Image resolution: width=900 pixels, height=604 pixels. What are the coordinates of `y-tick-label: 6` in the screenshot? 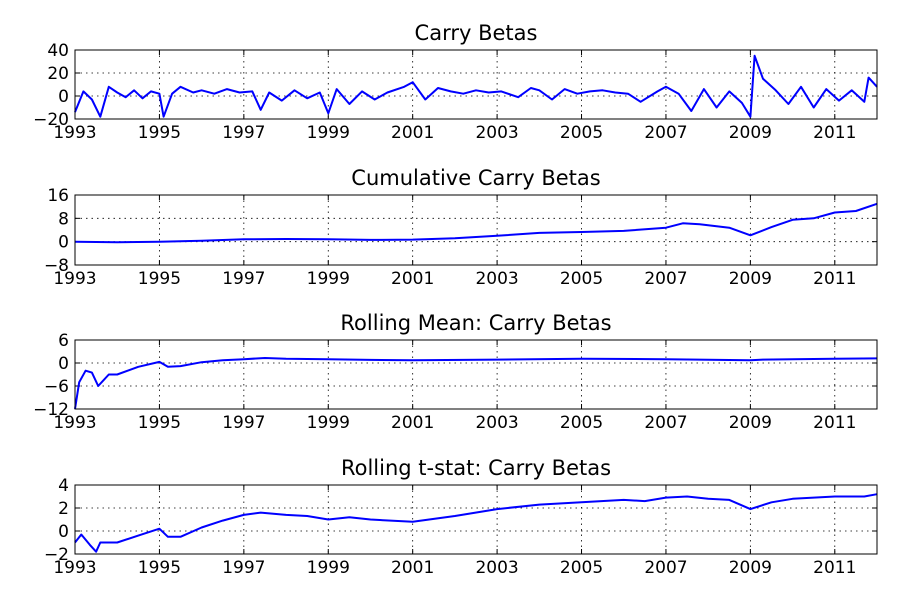 It's located at (63, 341).